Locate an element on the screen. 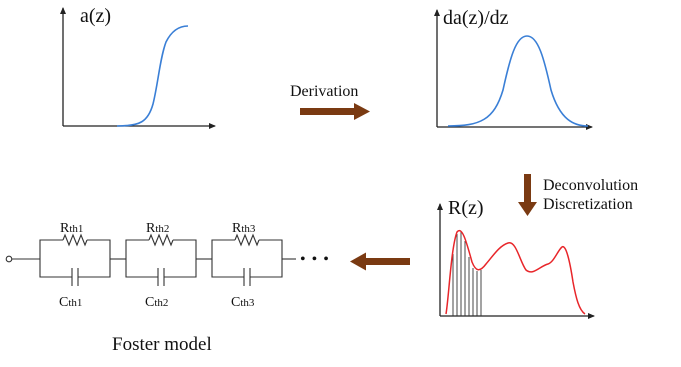 This screenshot has height=367, width=681. derivation-label: Derivation is located at coordinates (324, 91).